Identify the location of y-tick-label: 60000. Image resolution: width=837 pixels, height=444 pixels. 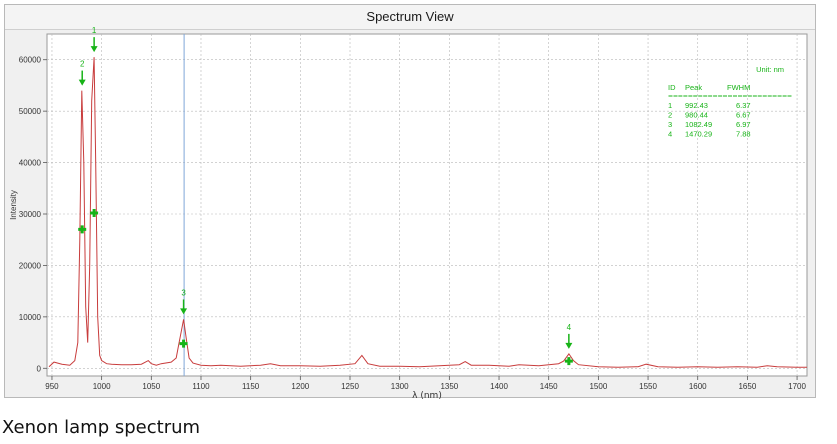
(30, 60).